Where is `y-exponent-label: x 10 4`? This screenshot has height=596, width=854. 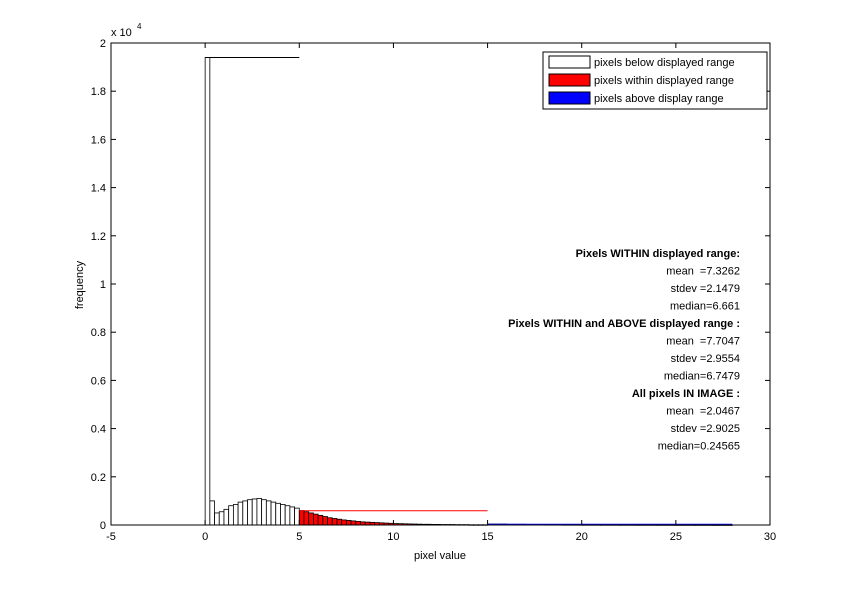 y-exponent-label: x 10 4 is located at coordinates (126, 30).